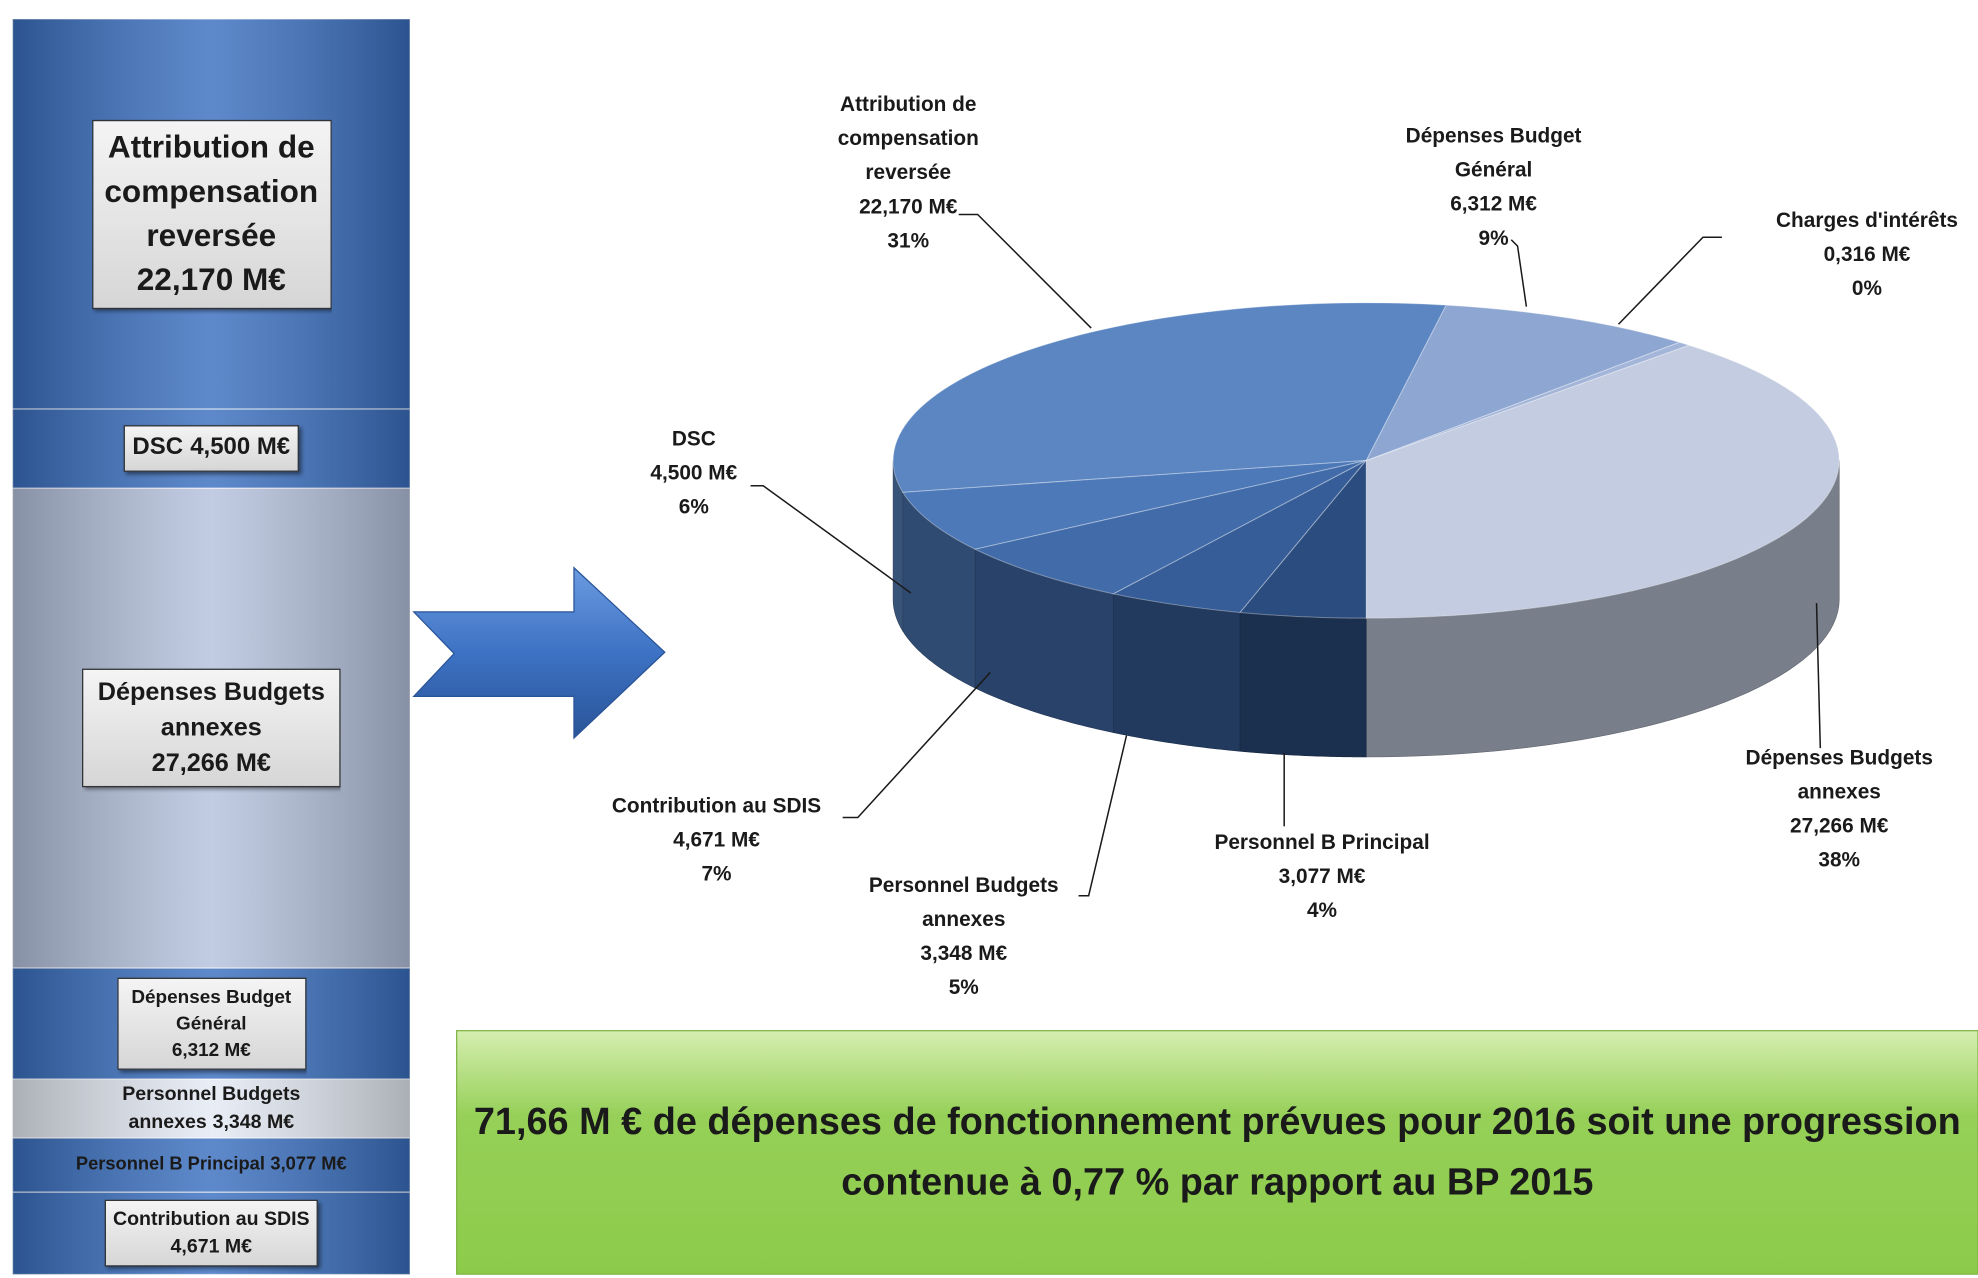  Describe the element at coordinates (1839, 826) in the screenshot. I see `pie-value-label: 27,266 M€` at that location.